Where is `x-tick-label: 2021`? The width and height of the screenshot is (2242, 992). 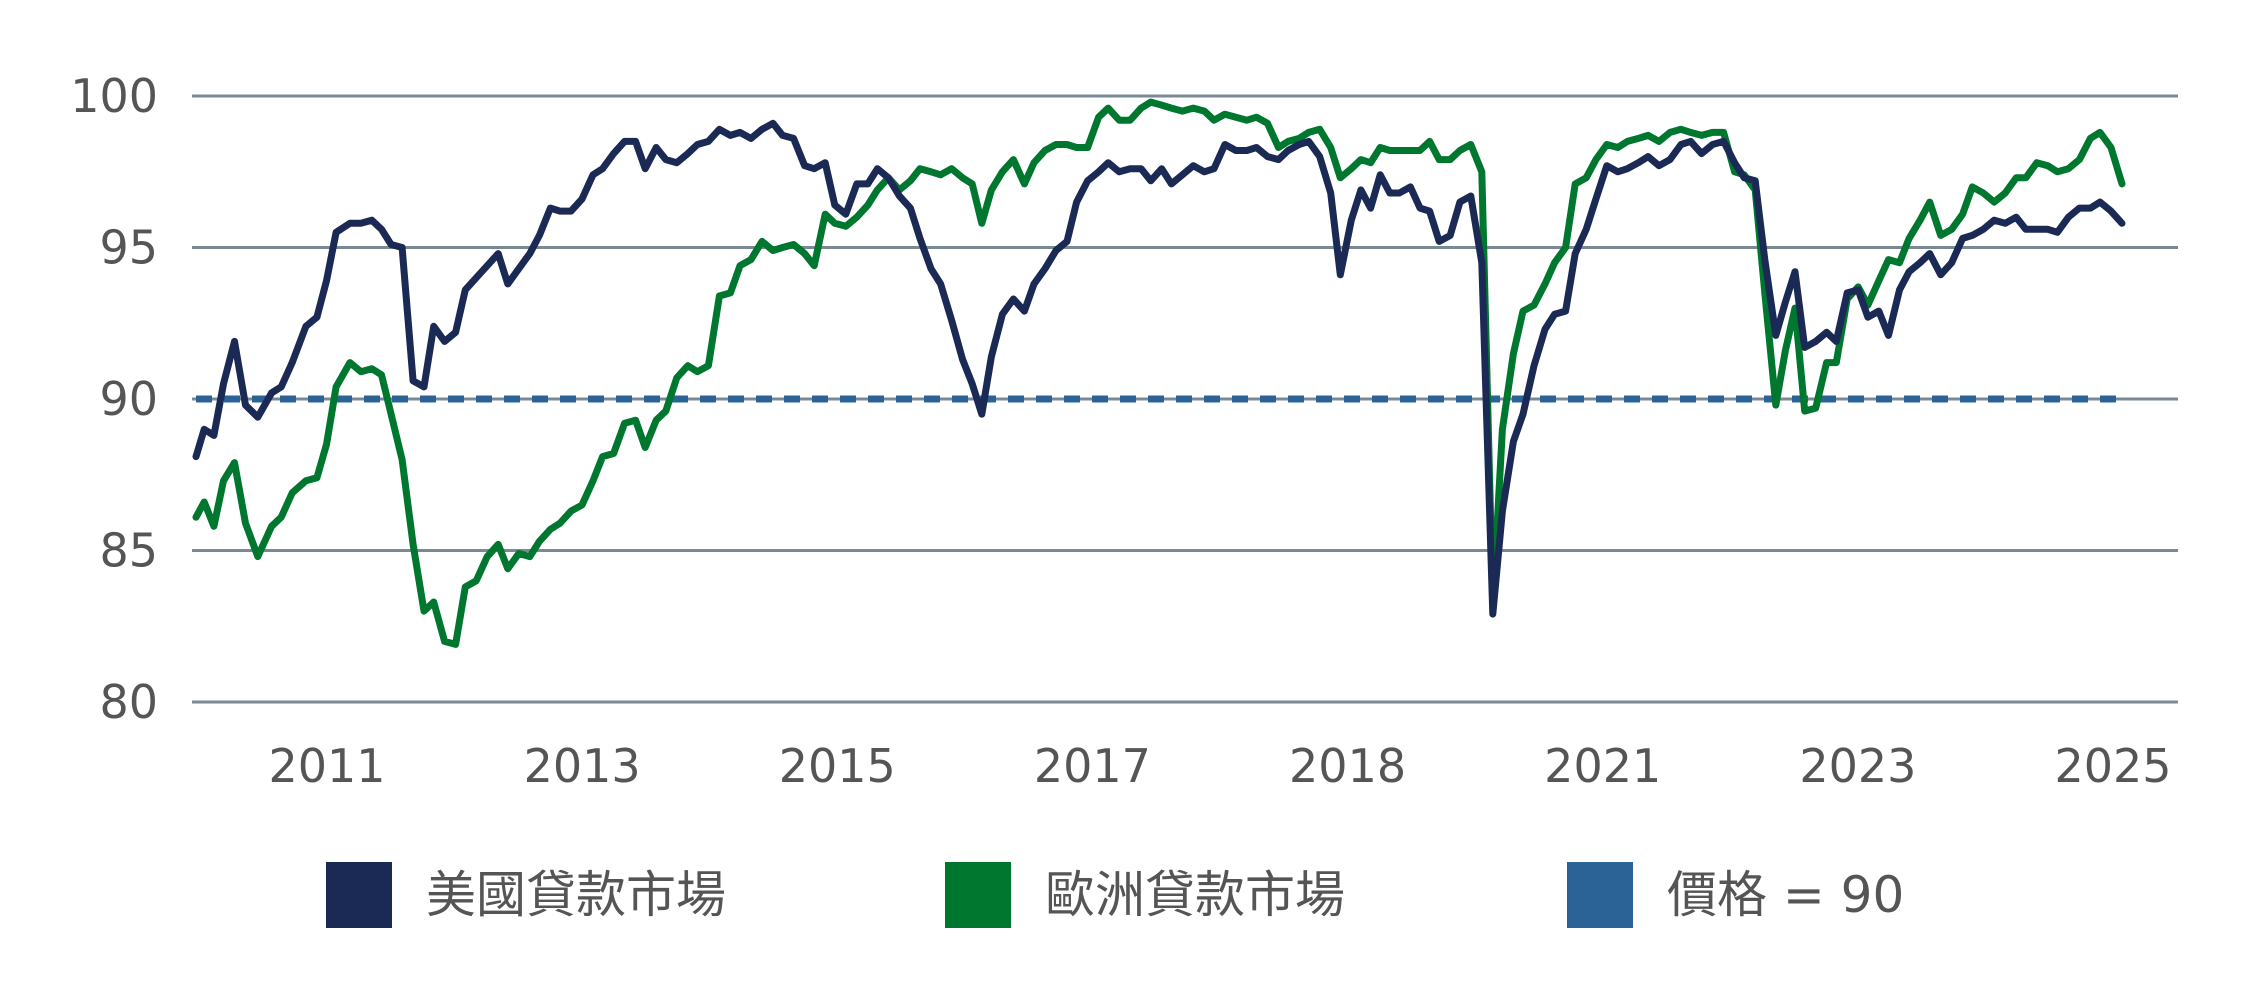 x-tick-label: 2021 is located at coordinates (1602, 766).